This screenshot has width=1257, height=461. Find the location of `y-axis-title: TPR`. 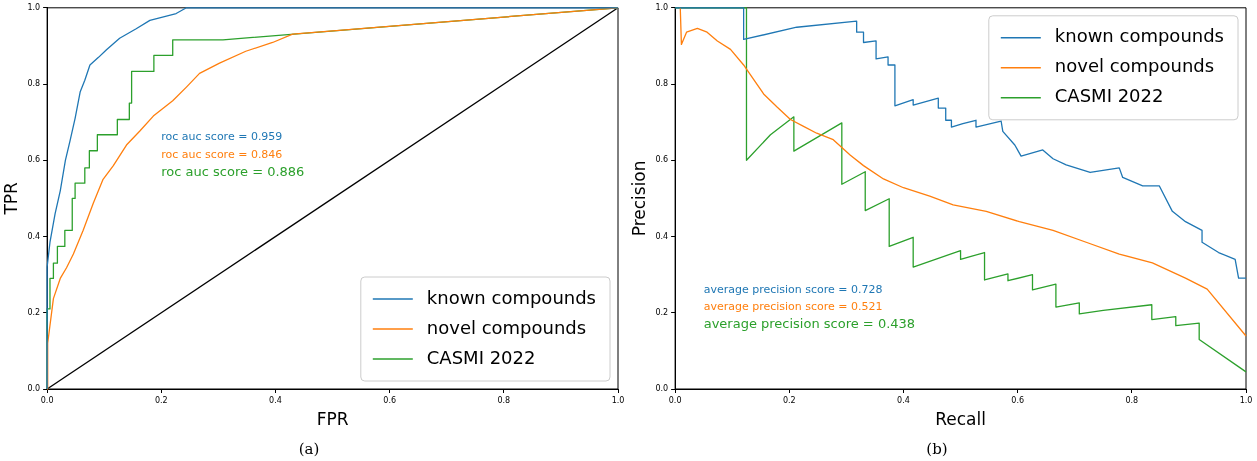

y-axis-title: TPR is located at coordinates (10, 198).